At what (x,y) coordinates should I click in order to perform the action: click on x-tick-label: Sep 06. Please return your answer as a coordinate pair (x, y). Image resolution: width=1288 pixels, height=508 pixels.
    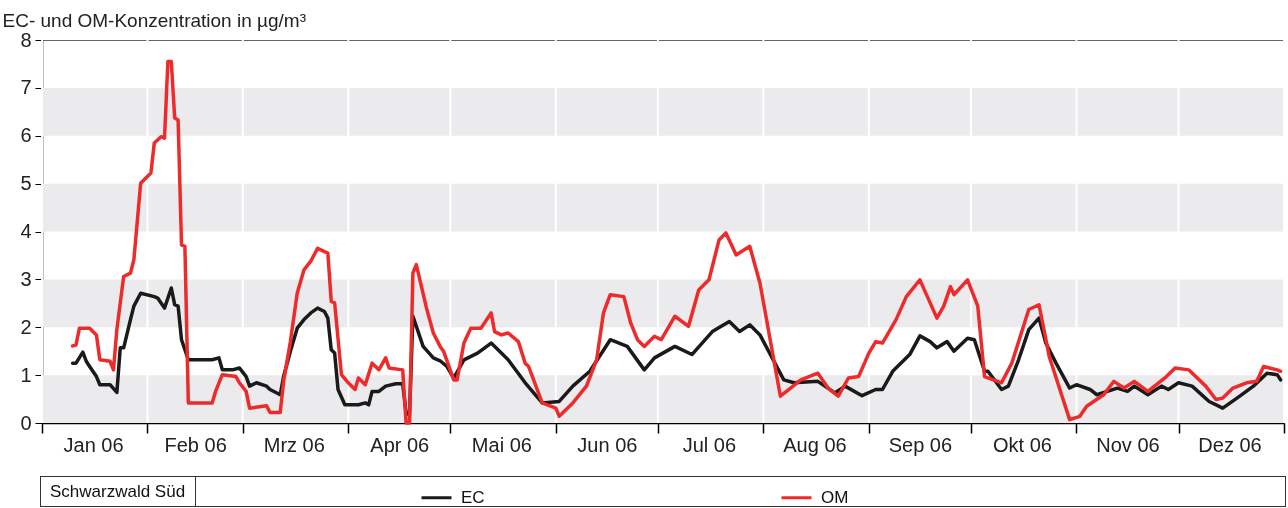
    Looking at the image, I should click on (920, 444).